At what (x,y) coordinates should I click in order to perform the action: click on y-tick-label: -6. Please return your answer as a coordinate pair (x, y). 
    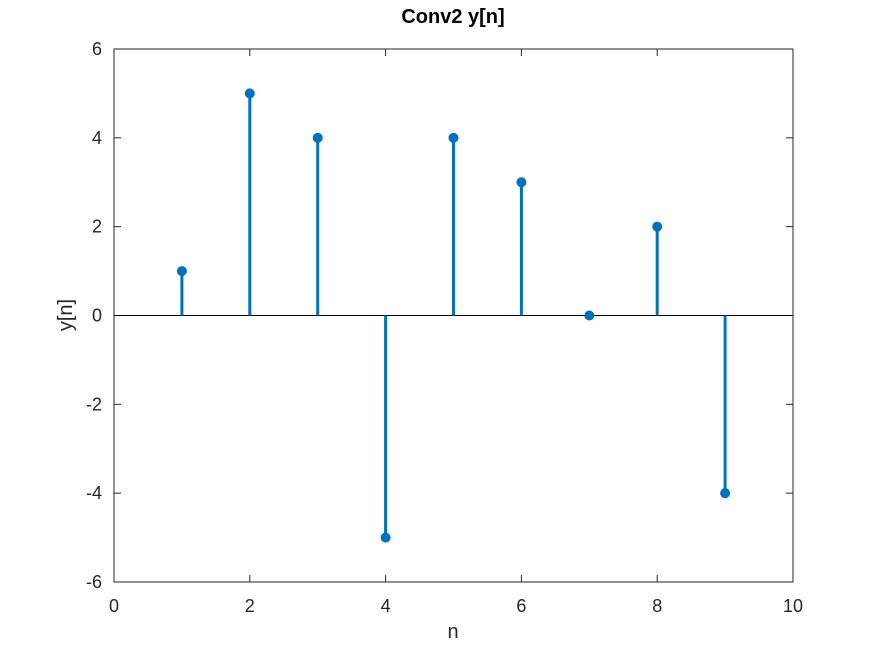
    Looking at the image, I should click on (94, 582).